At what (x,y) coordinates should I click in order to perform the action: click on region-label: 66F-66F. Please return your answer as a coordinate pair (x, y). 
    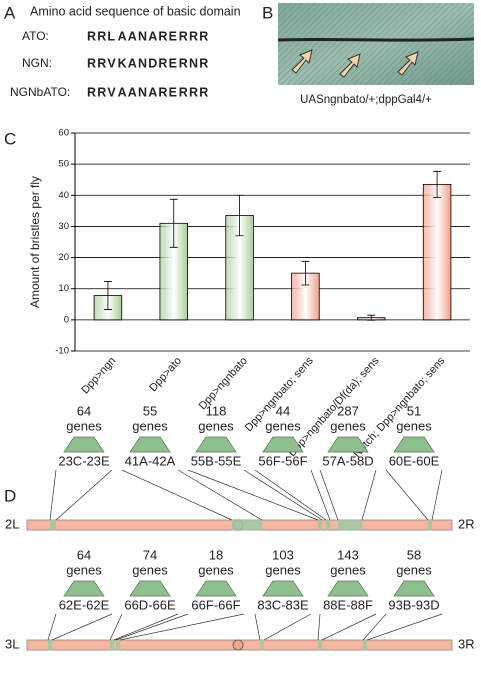
    Looking at the image, I should click on (215, 604).